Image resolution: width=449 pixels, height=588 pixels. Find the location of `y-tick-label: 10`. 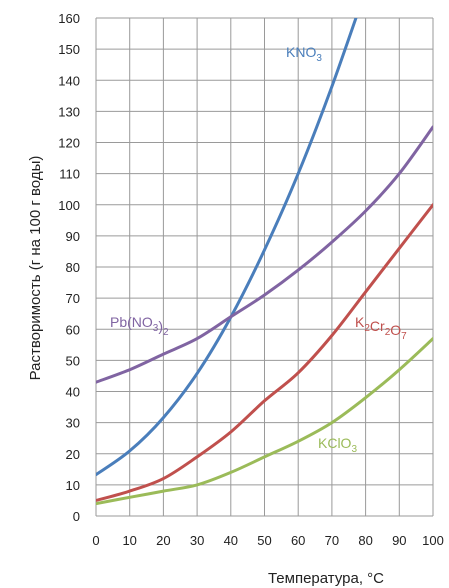

y-tick-label: 10 is located at coordinates (73, 485).